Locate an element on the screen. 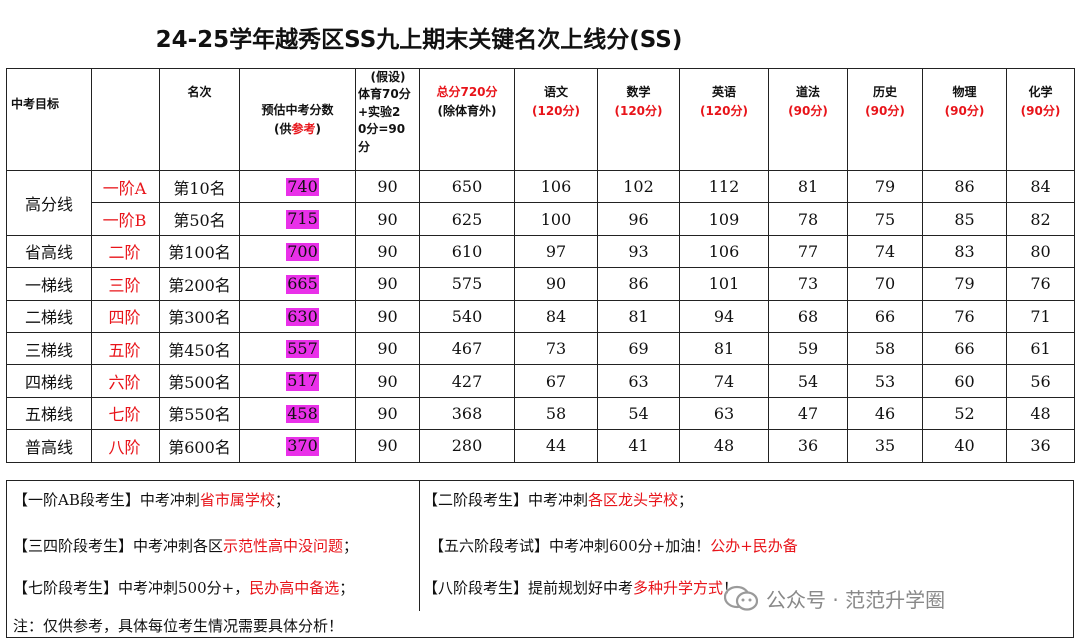 The width and height of the screenshot is (1080, 642). rank-cell: 第600名 is located at coordinates (199, 446).